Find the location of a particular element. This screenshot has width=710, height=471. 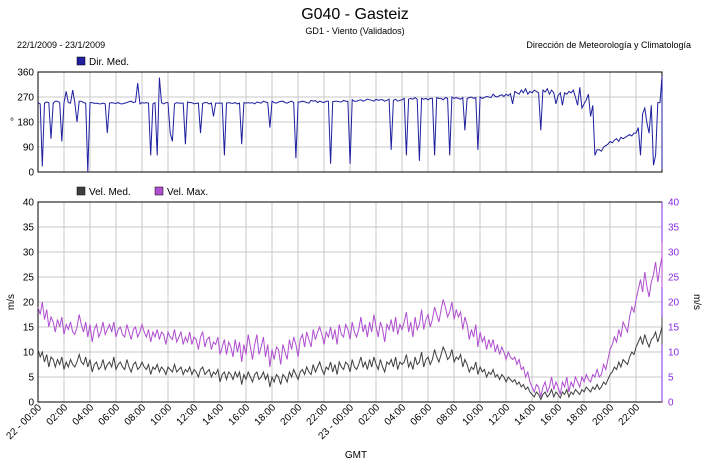

date-range: 22/1/2009 - 23/1/2009 is located at coordinates (61, 45).